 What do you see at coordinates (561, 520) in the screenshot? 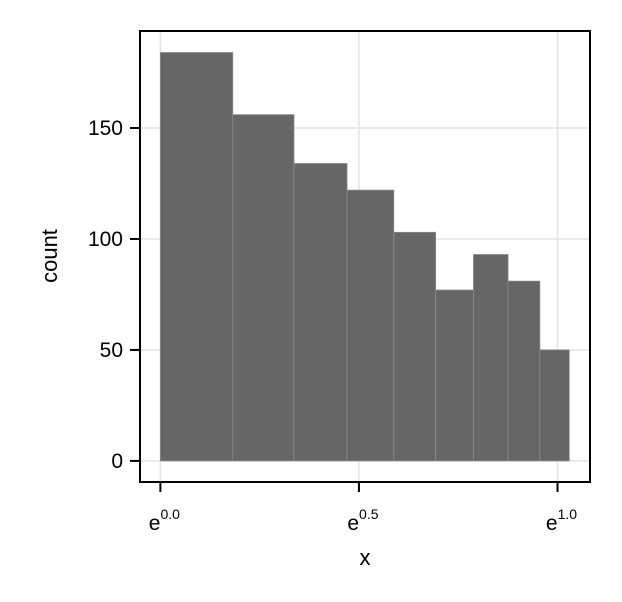
I see `x-tick-label: e1.0` at bounding box center [561, 520].